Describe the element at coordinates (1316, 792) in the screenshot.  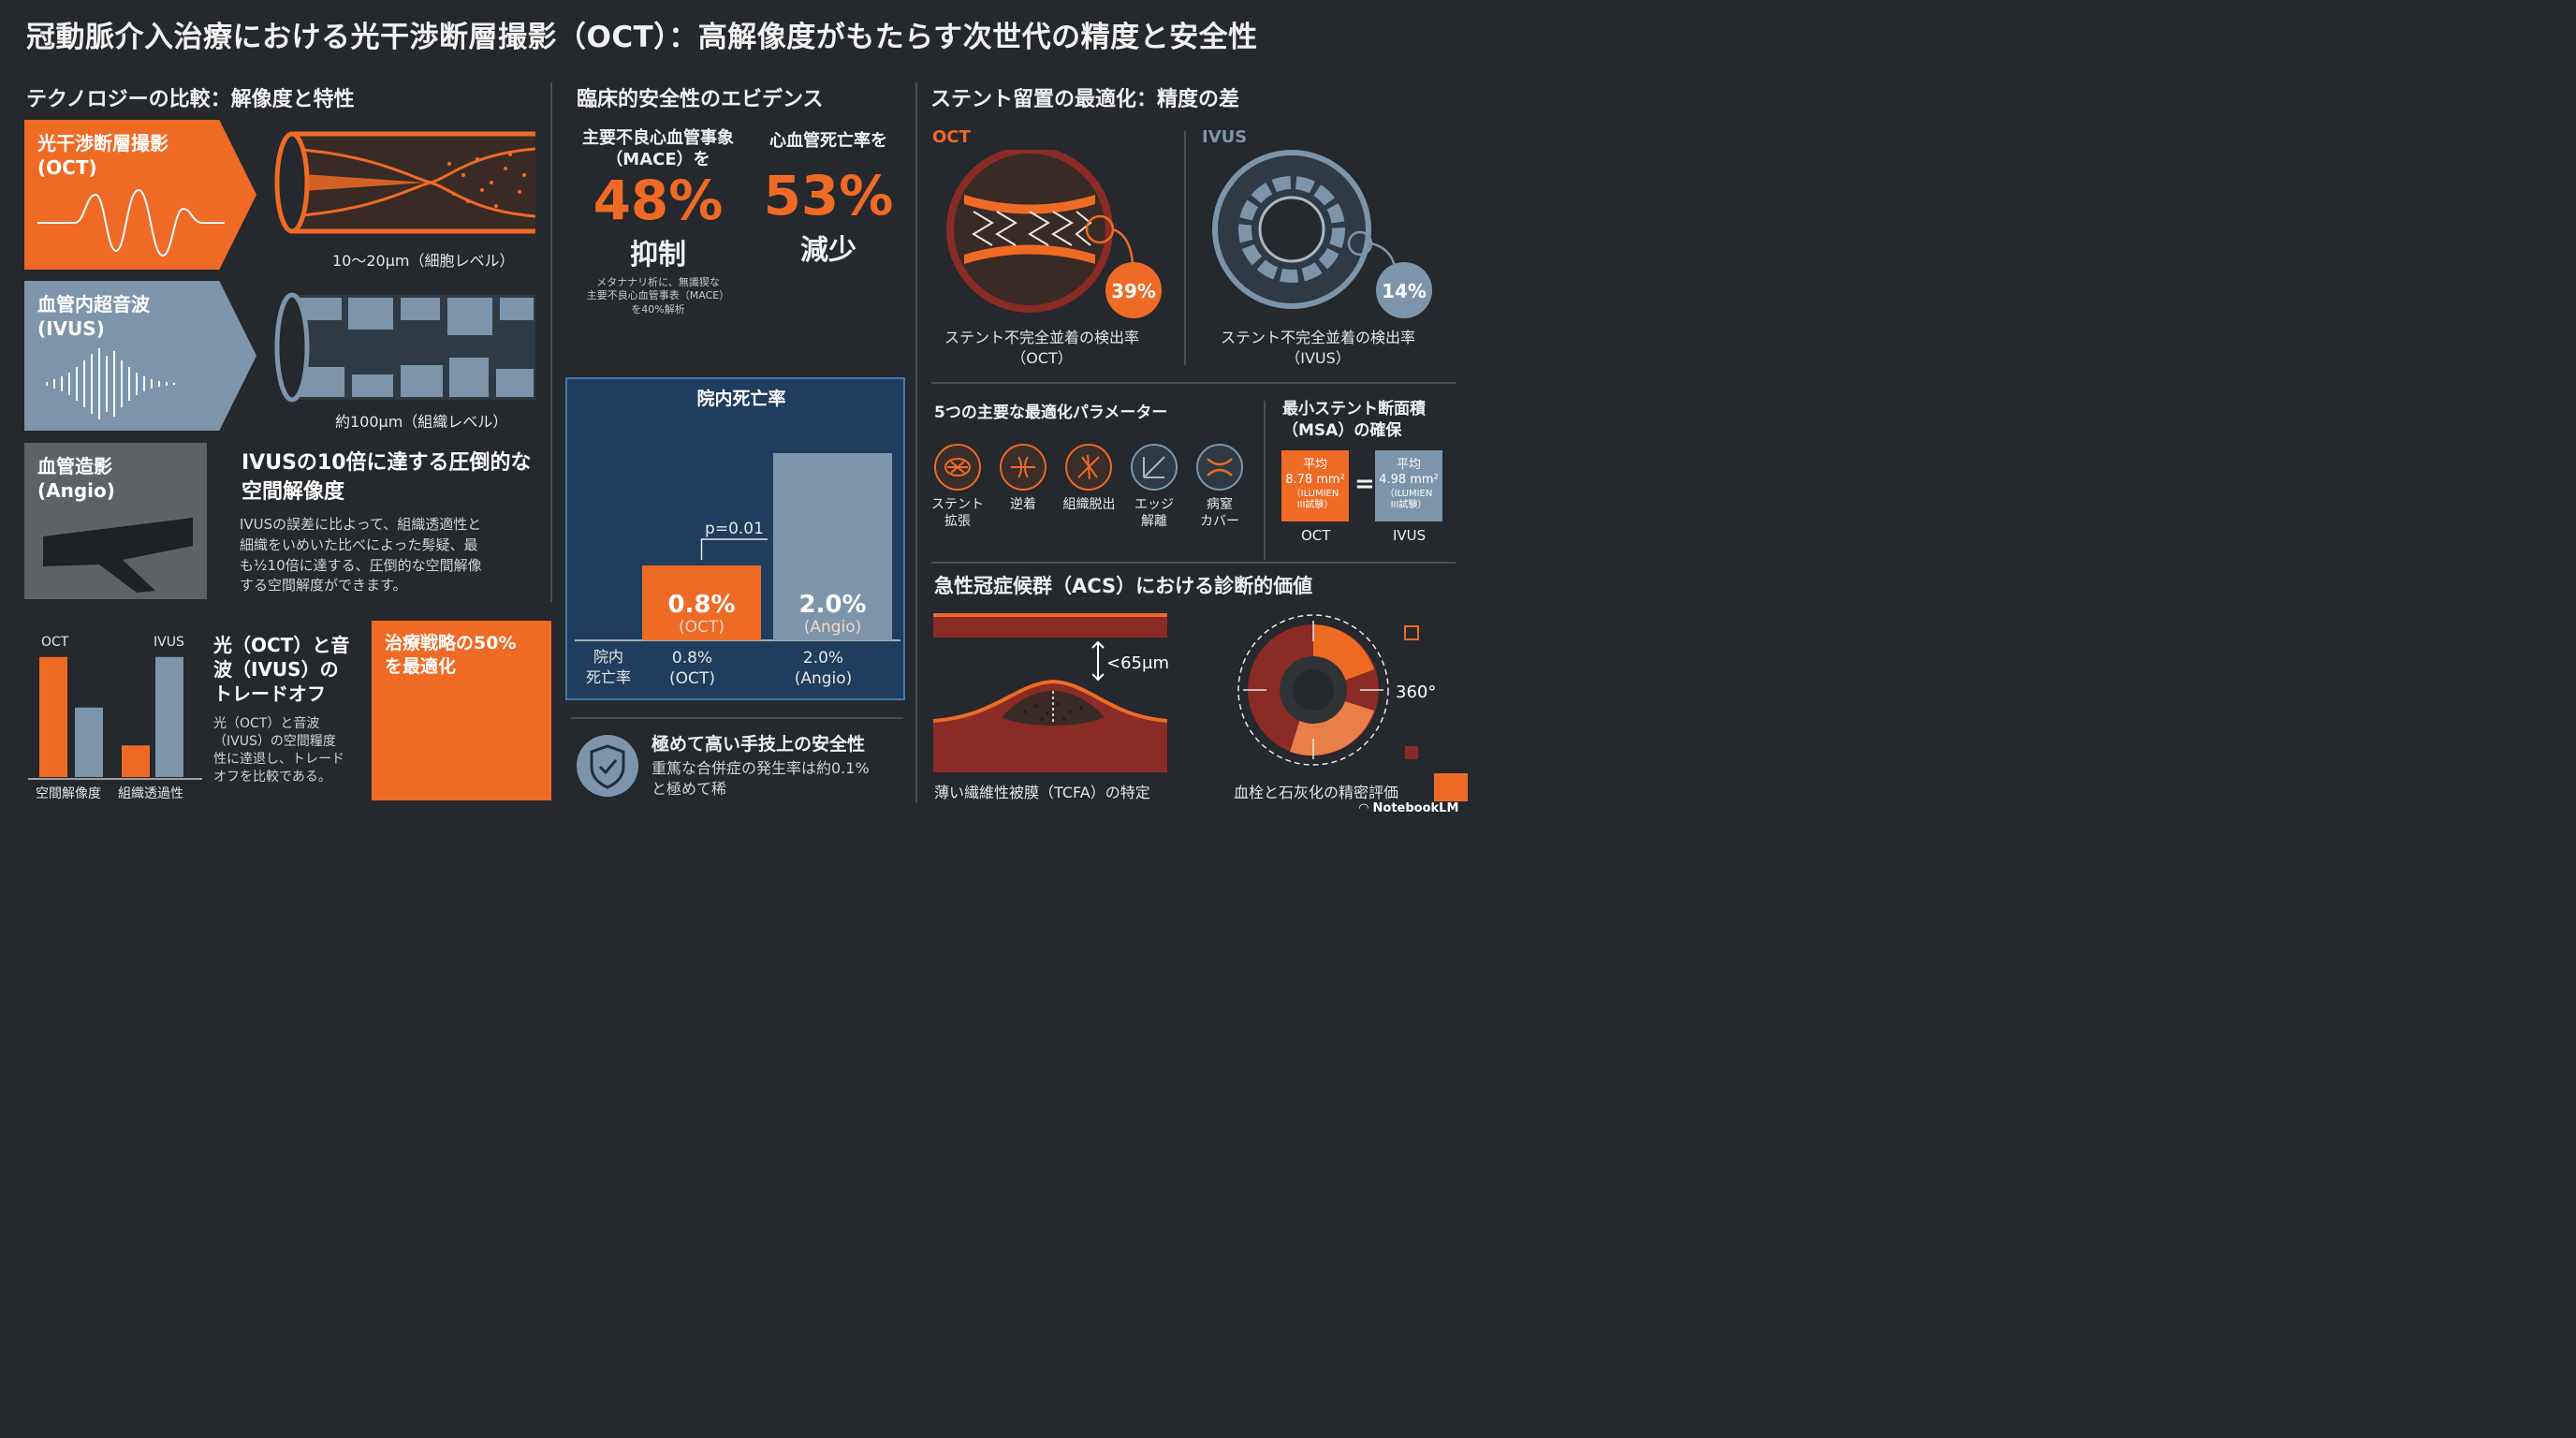
I see `thrombus-caption: 血栓と石灰化の精密評価` at that location.